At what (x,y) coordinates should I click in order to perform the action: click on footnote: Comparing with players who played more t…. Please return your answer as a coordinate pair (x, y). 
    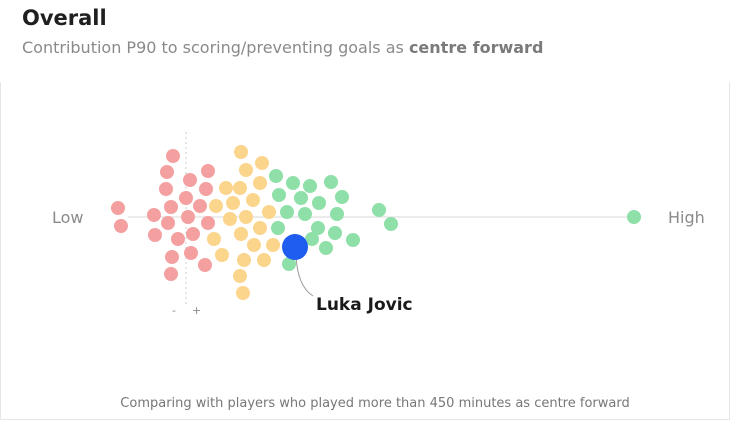
    Looking at the image, I should click on (375, 403).